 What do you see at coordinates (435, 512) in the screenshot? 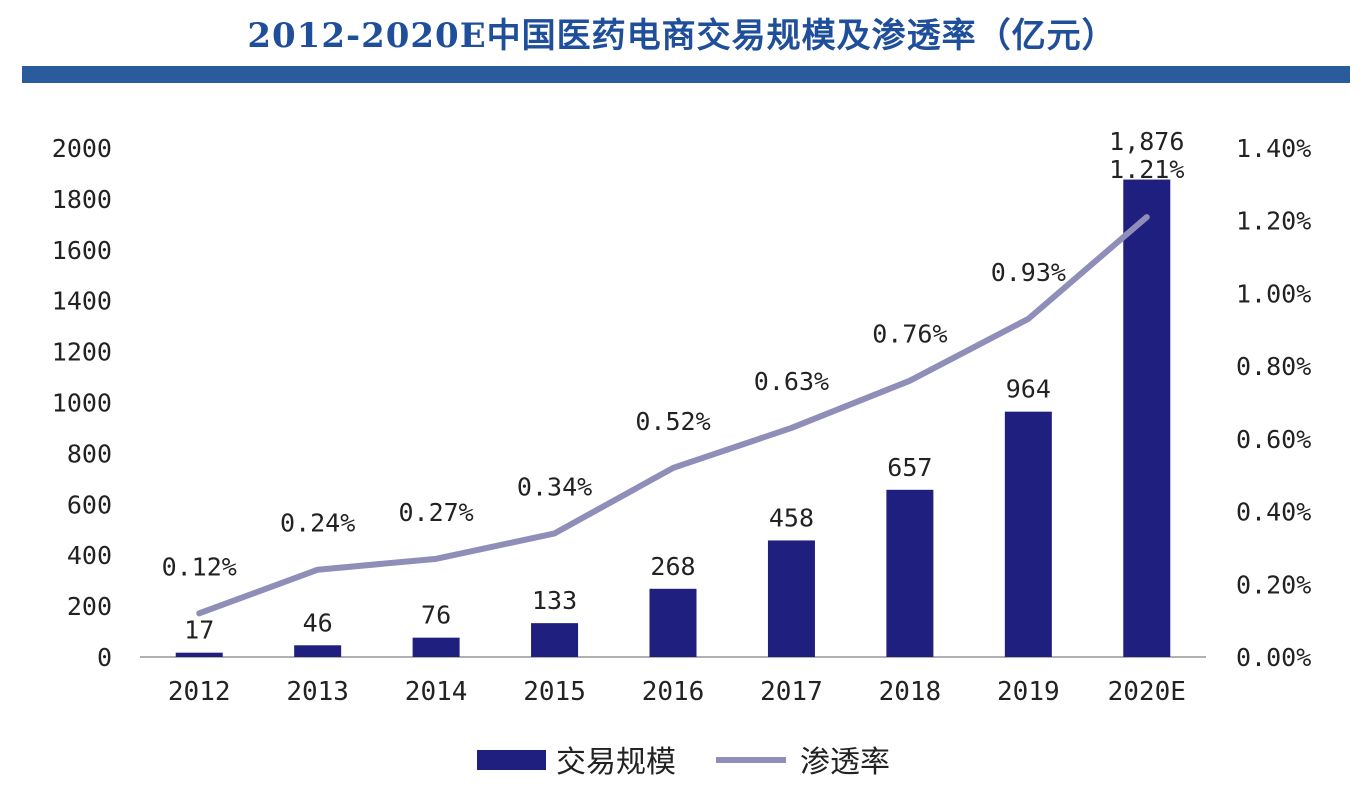
I see `line-value-label: 0.27%` at bounding box center [435, 512].